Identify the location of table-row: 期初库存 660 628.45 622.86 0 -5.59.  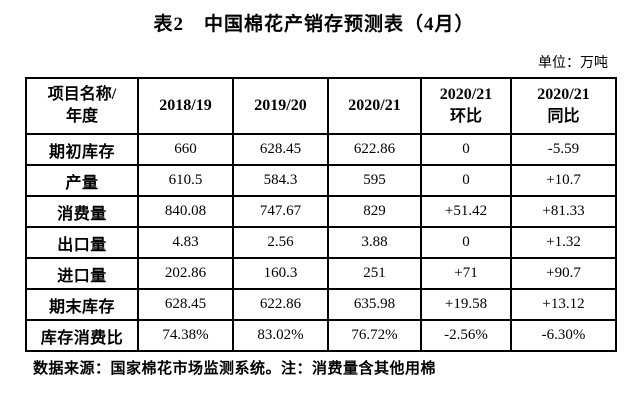
(321, 149).